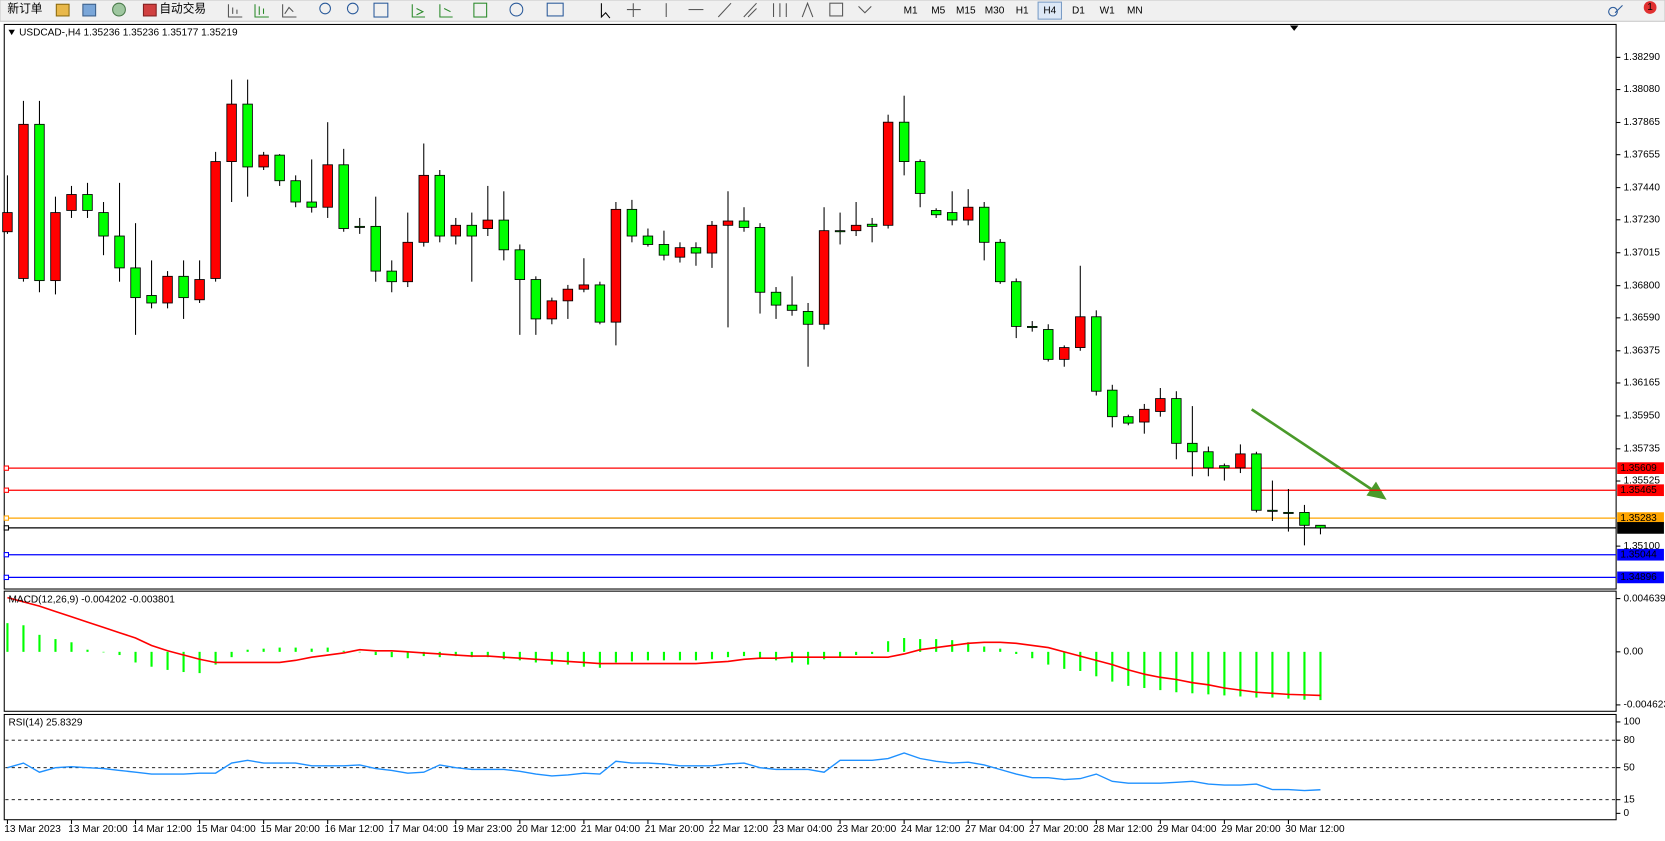 Image resolution: width=1665 pixels, height=841 pixels. I want to click on x-tick-label: 27 Mar 04:00, so click(995, 829).